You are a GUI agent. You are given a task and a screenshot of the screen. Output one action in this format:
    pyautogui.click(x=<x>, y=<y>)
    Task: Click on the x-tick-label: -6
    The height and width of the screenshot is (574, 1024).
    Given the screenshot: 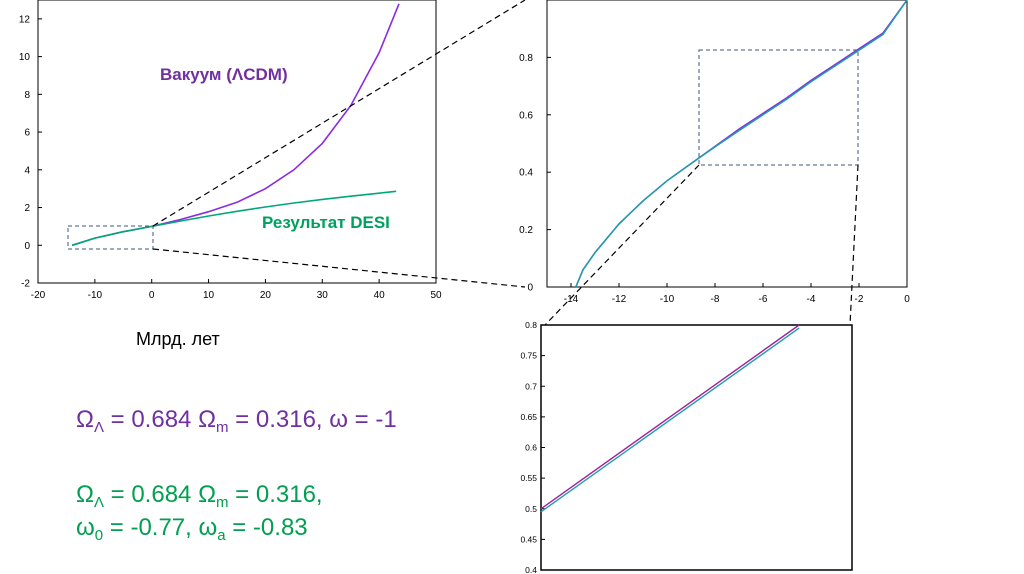 What is the action you would take?
    pyautogui.click(x=763, y=299)
    